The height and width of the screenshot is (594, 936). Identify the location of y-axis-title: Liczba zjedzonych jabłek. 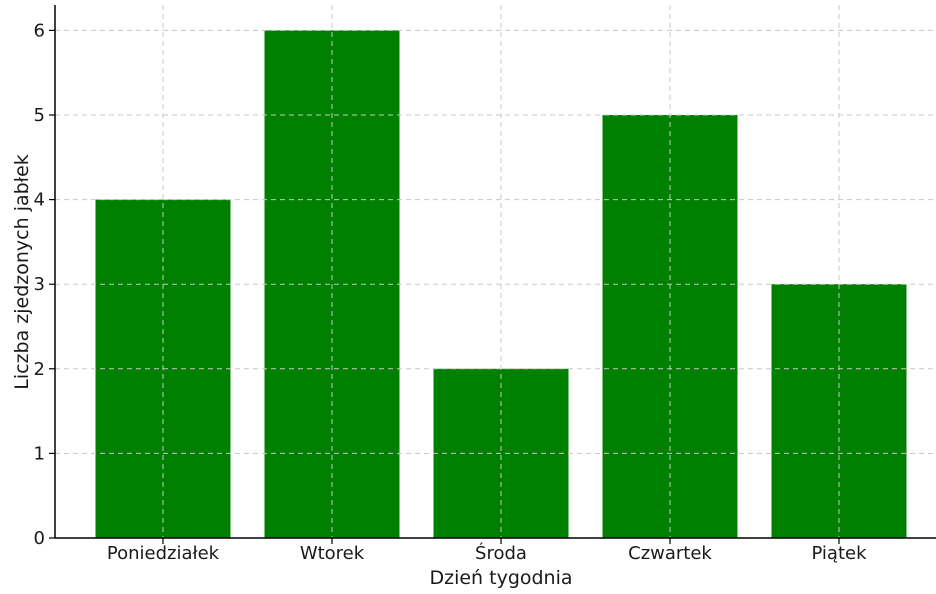
(22, 272).